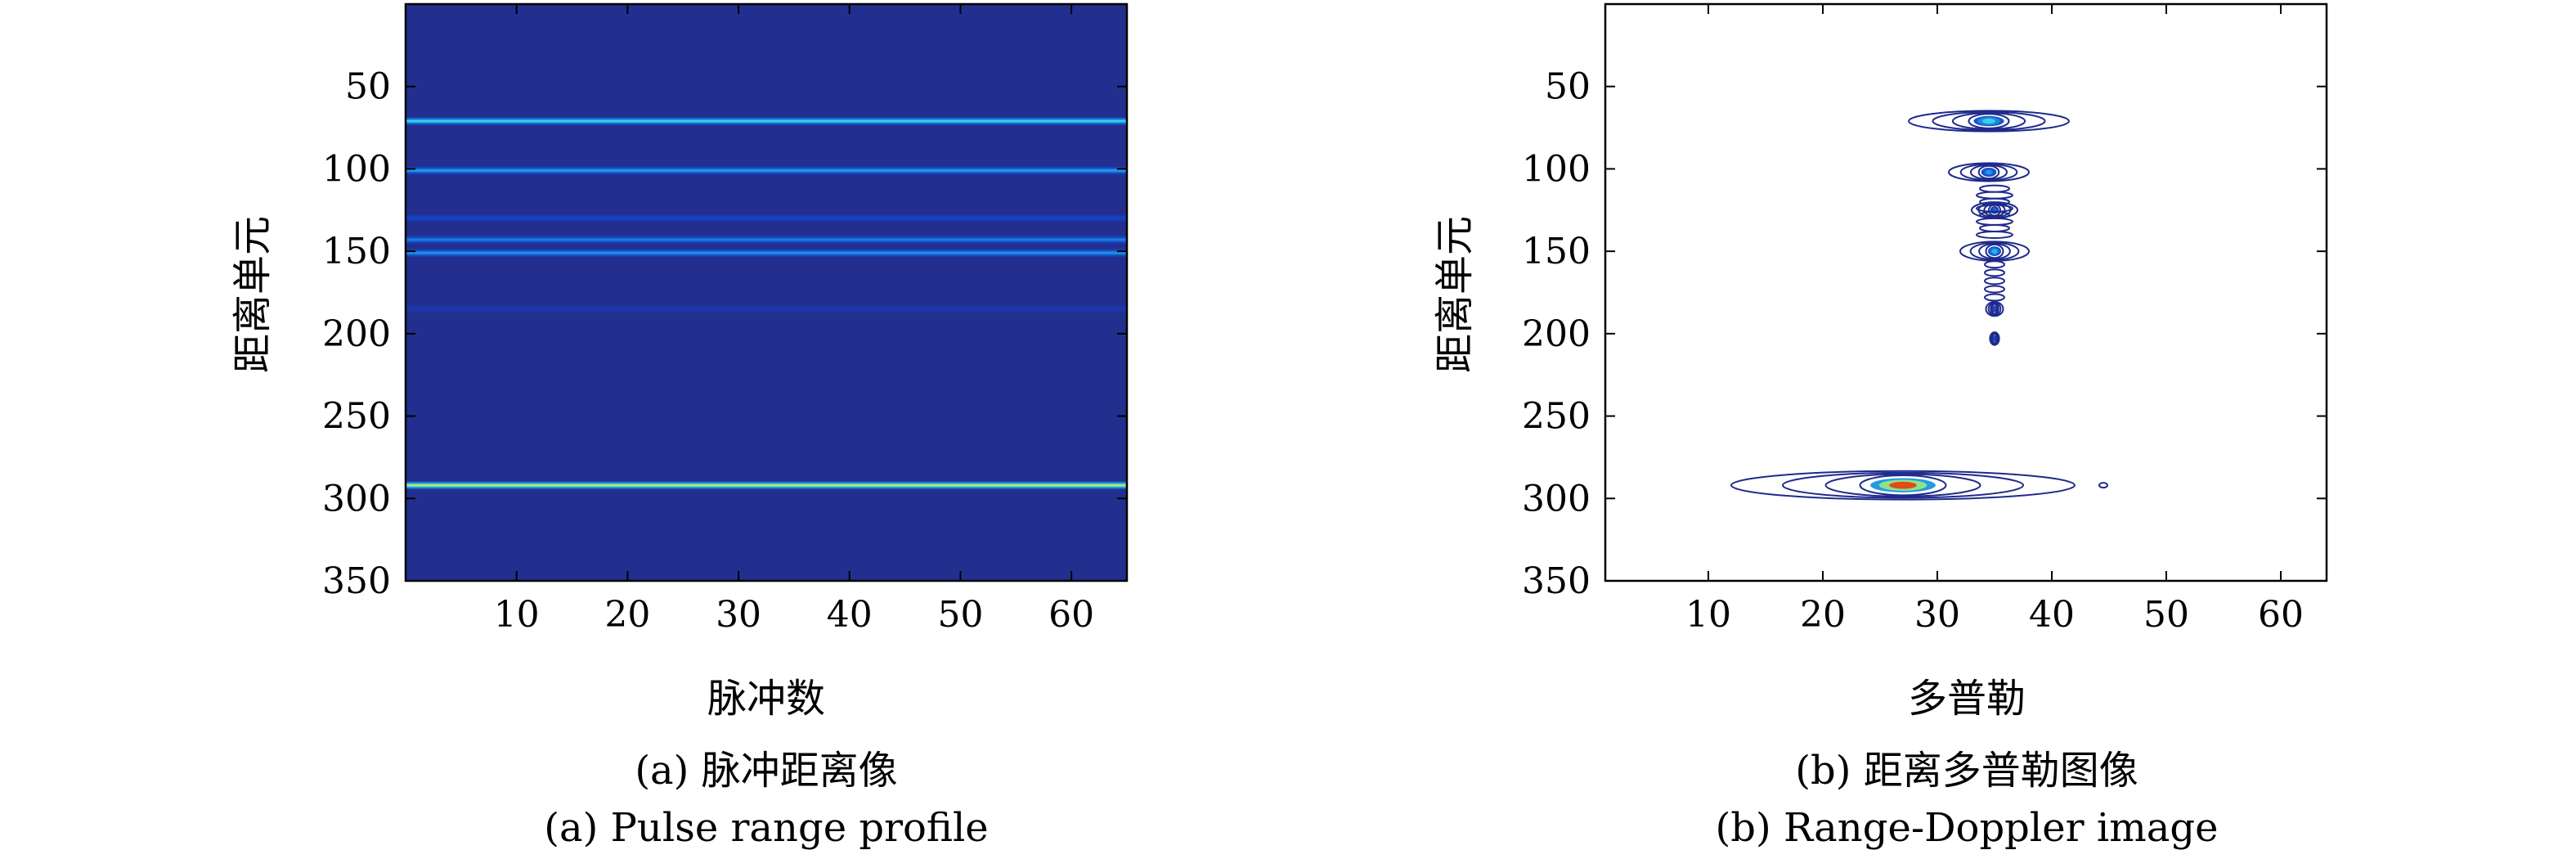  I want to click on panel-b-ylabel: 距离单元, so click(1455, 294).